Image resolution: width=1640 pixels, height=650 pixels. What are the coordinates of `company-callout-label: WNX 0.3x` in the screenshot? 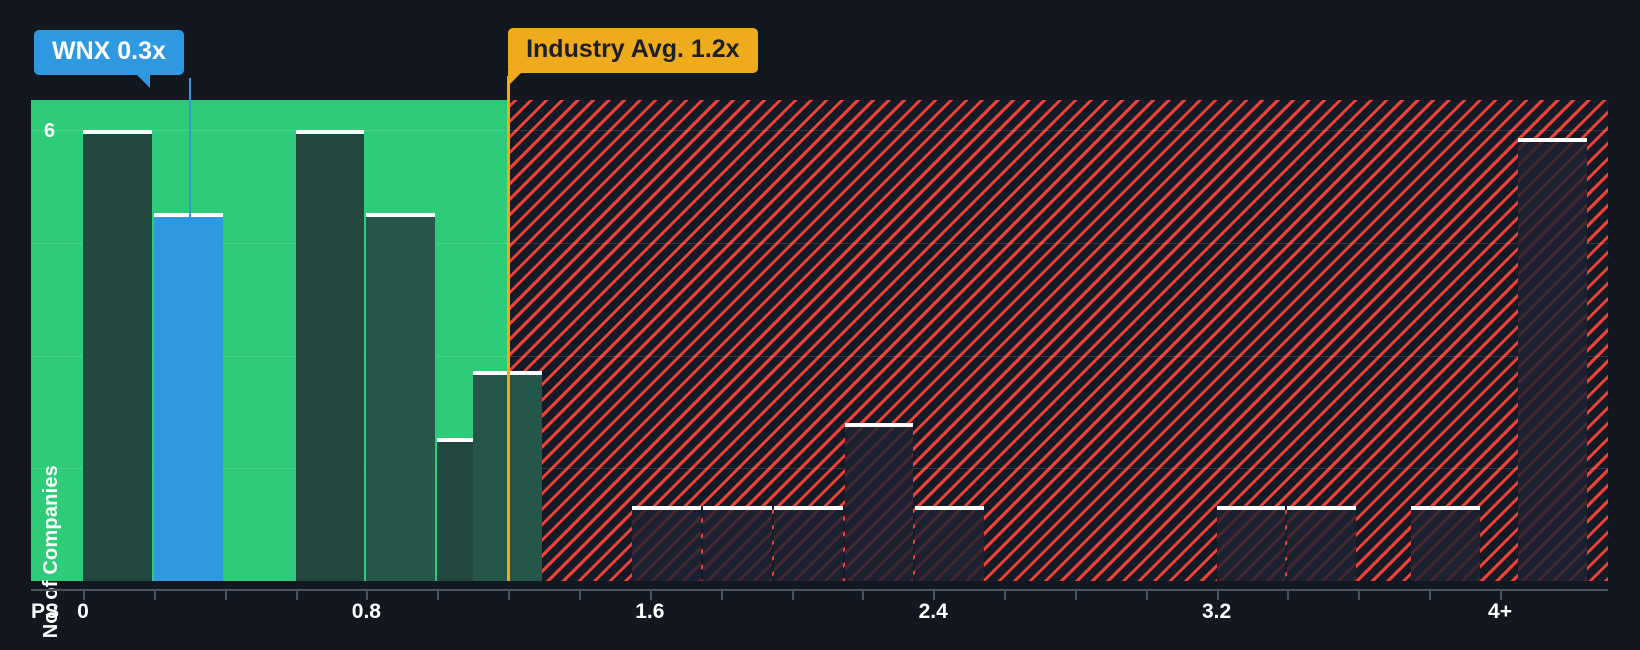 It's located at (109, 51).